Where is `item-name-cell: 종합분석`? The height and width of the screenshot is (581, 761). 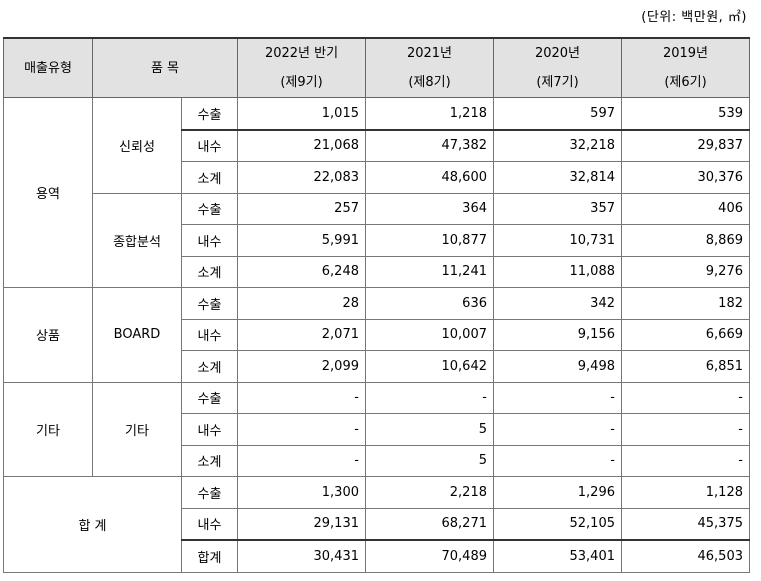
item-name-cell: 종합분석 is located at coordinates (137, 240).